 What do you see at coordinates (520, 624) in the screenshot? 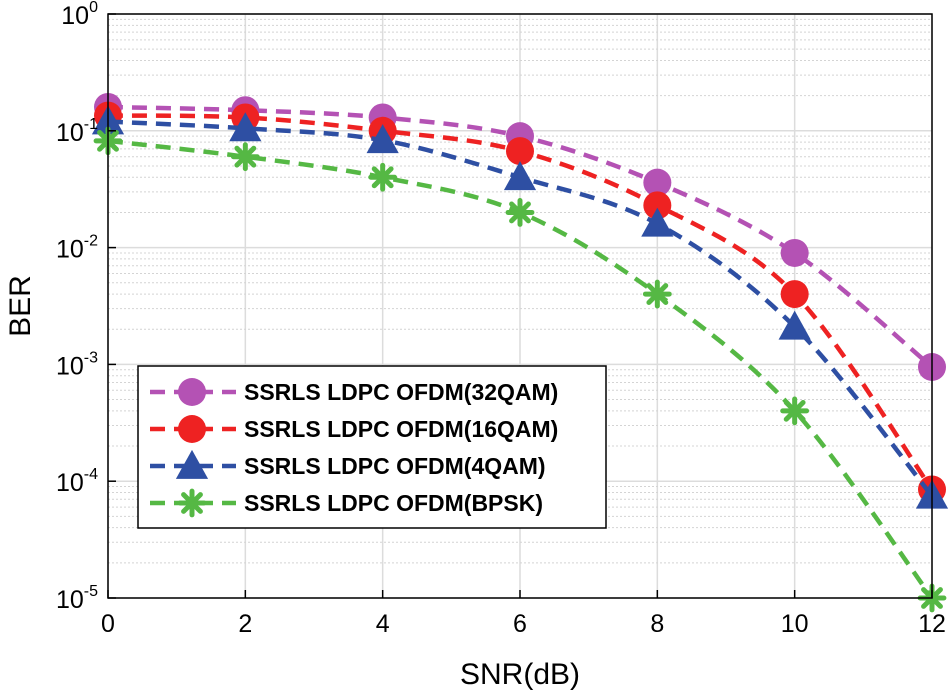
I see `x-tick-label: 6` at bounding box center [520, 624].